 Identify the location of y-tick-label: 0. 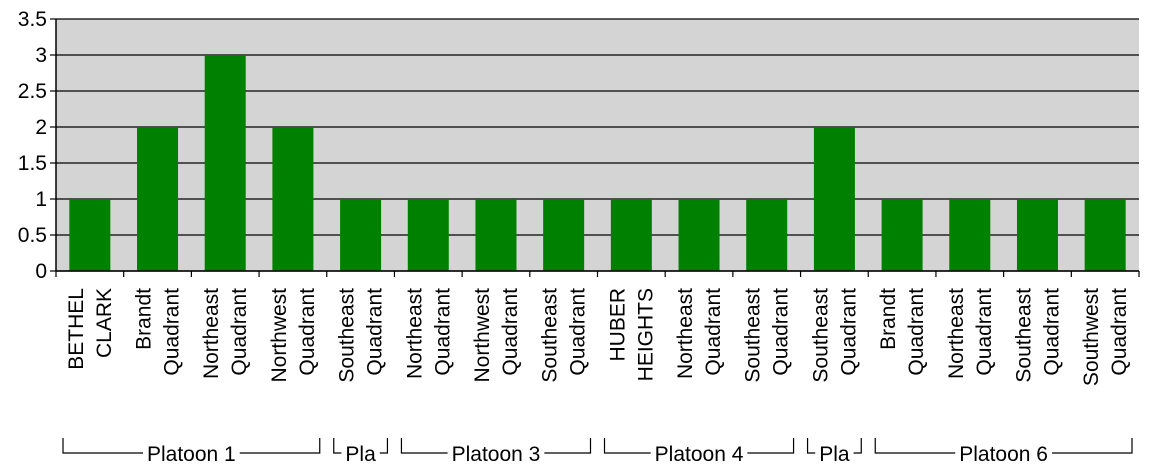
(41, 271).